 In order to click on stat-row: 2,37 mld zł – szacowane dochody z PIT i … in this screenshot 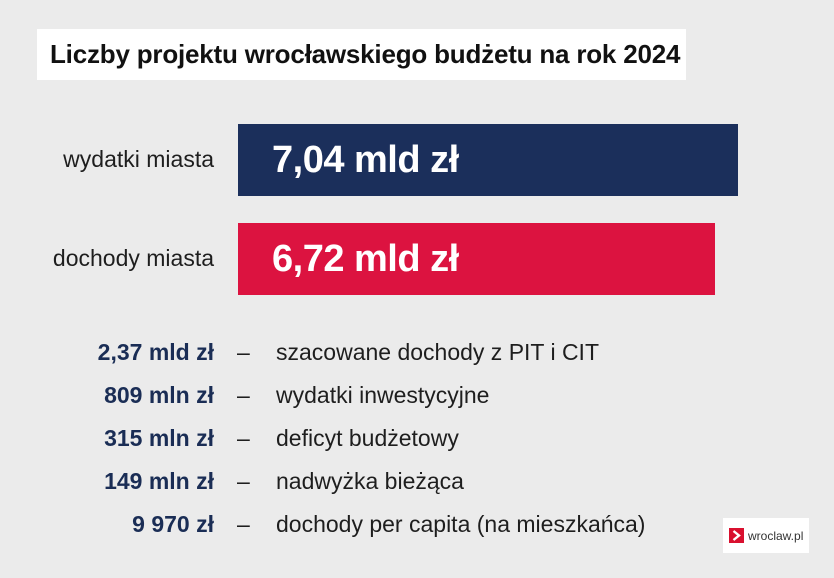, I will do `click(417, 353)`.